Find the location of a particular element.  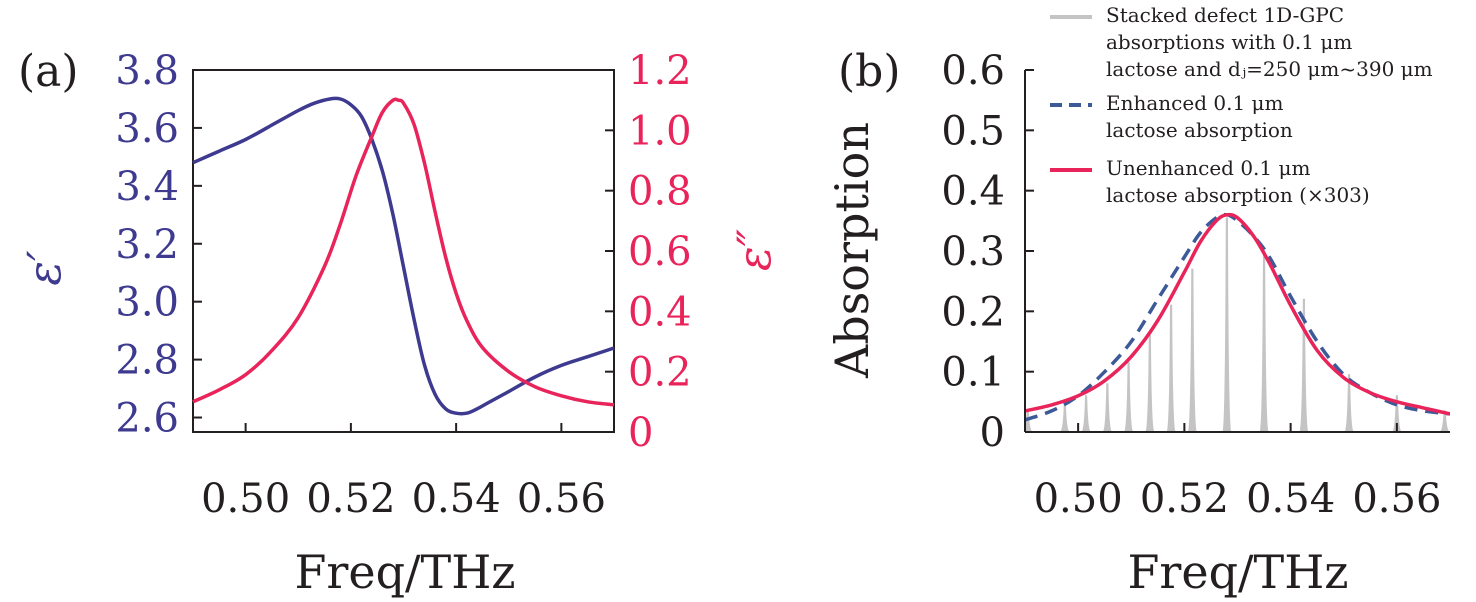

panel-a-x-tick-label: 0.56 is located at coordinates (561, 499).